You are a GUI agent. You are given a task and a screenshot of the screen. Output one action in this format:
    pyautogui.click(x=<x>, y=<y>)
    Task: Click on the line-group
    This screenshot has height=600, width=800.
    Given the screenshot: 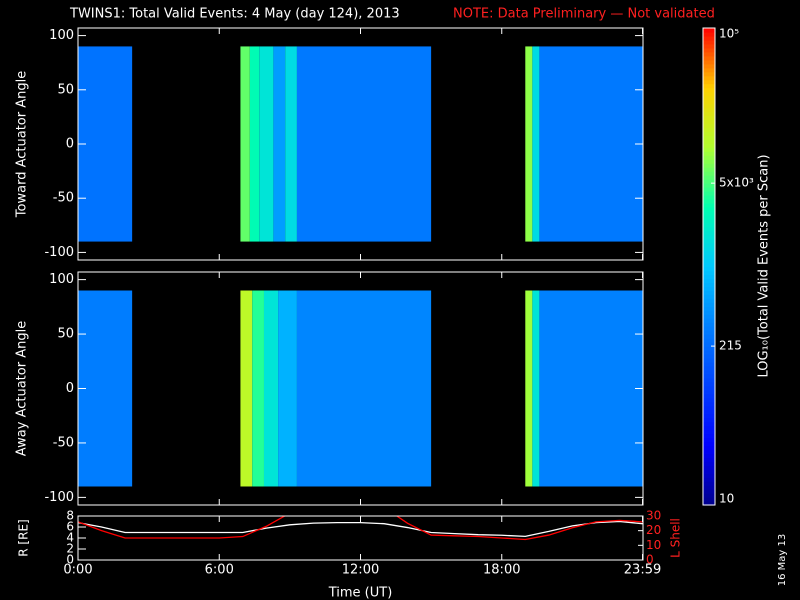 What is the action you would take?
    pyautogui.click(x=360, y=528)
    